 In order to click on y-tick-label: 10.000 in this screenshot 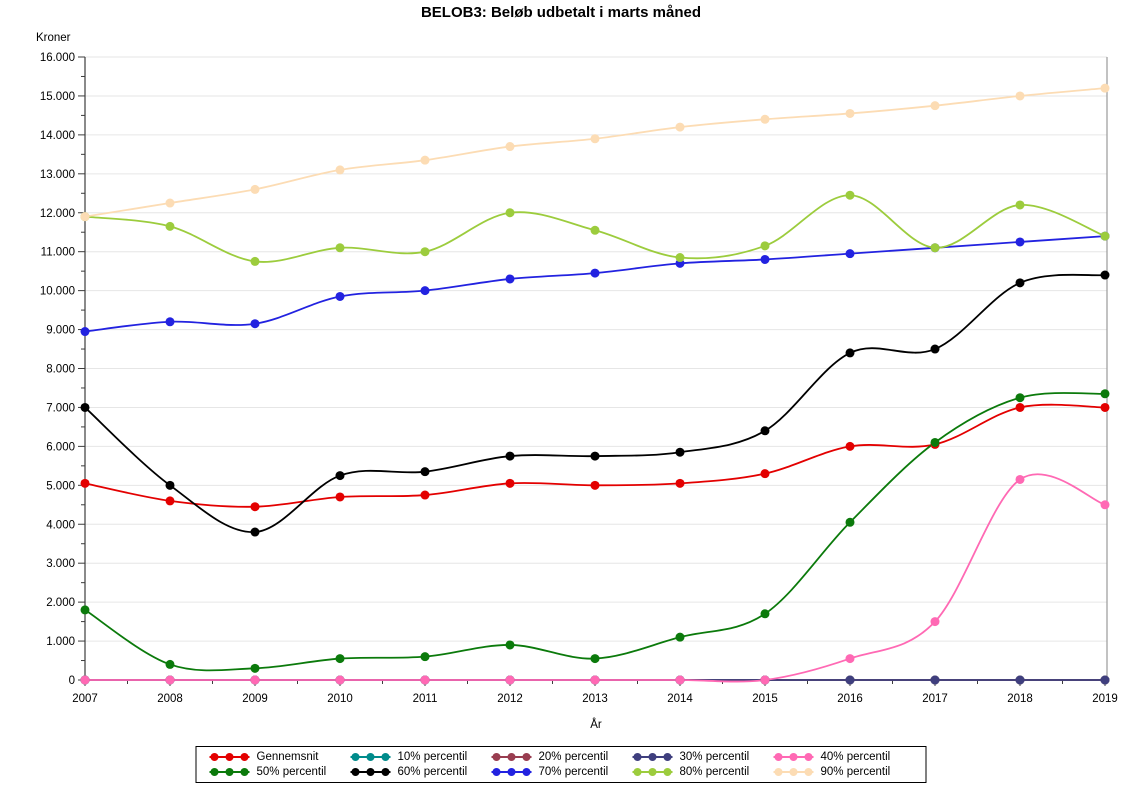, I will do `click(57, 292)`.